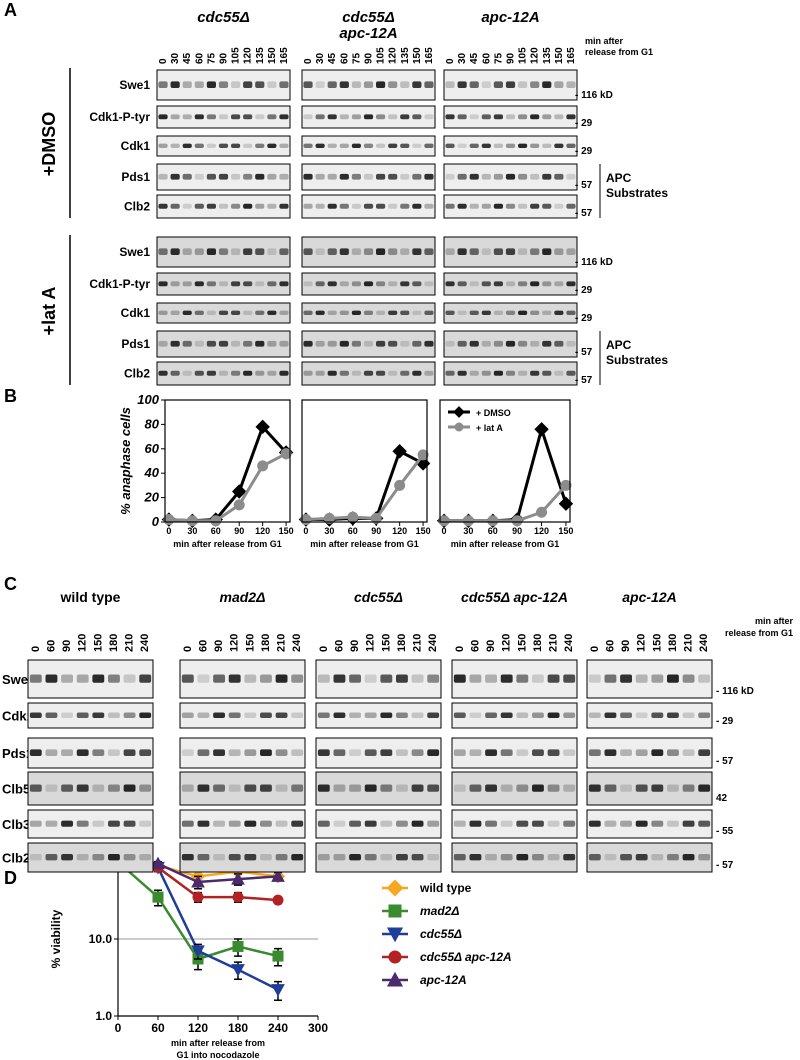 This screenshot has width=800, height=1060. I want to click on y-tick-label: 80, so click(152, 423).